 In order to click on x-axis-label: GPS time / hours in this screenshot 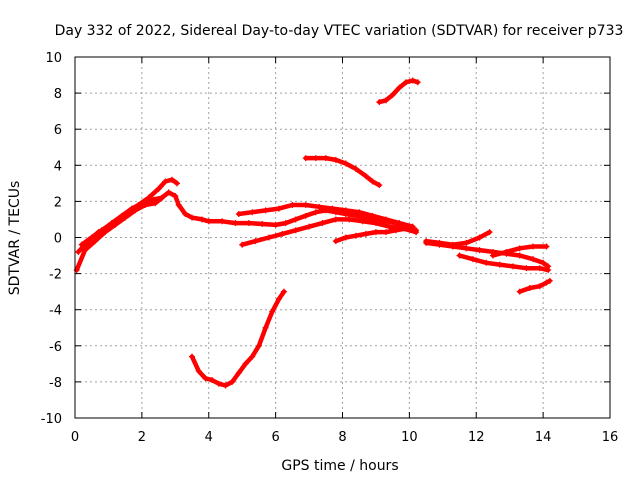, I will do `click(339, 466)`.